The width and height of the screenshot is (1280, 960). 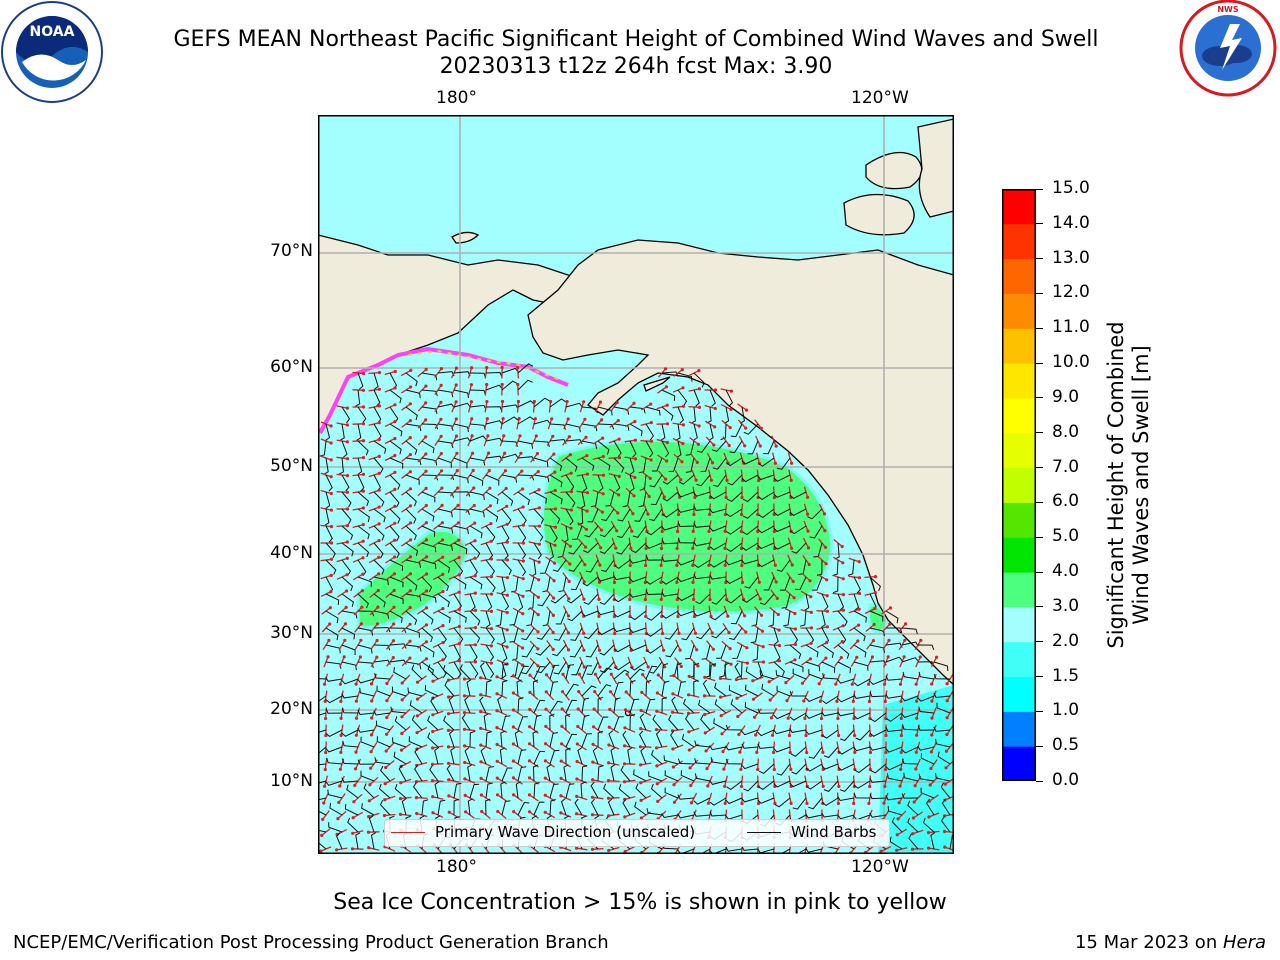 What do you see at coordinates (1071, 362) in the screenshot?
I see `colorbar-tick-label: 10.0` at bounding box center [1071, 362].